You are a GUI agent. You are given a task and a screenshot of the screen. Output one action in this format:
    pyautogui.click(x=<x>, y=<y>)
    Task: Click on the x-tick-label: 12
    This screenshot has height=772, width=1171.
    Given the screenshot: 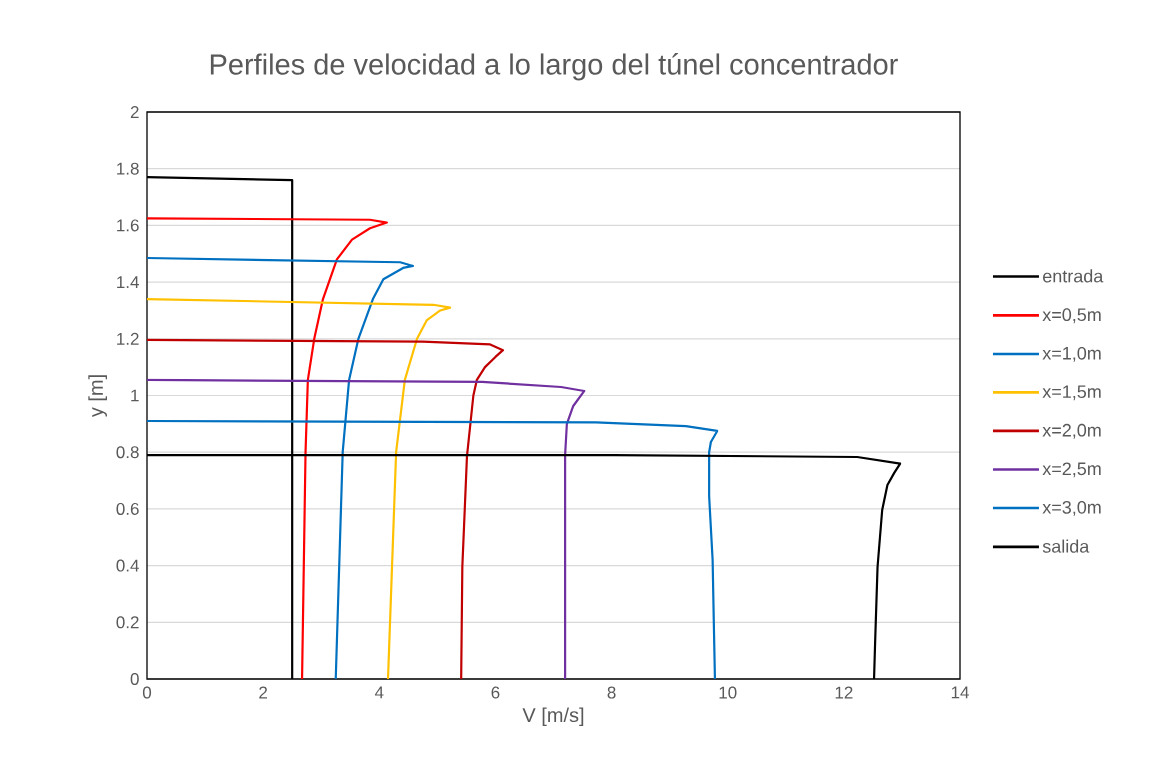 What is the action you would take?
    pyautogui.click(x=844, y=692)
    